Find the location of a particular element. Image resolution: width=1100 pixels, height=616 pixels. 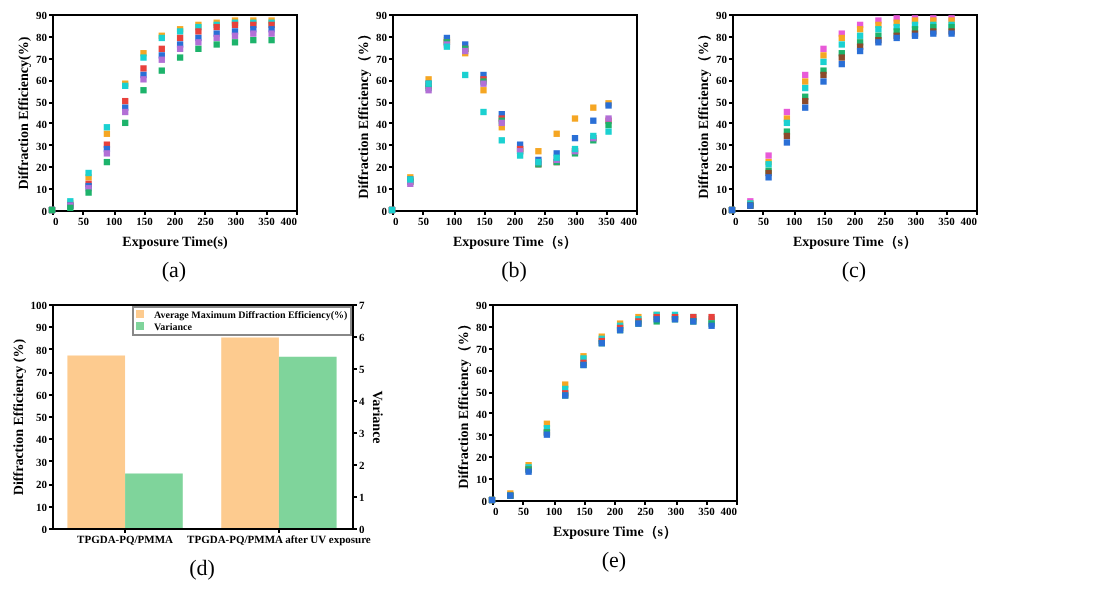

text: (c) is located at coordinates (854, 271).